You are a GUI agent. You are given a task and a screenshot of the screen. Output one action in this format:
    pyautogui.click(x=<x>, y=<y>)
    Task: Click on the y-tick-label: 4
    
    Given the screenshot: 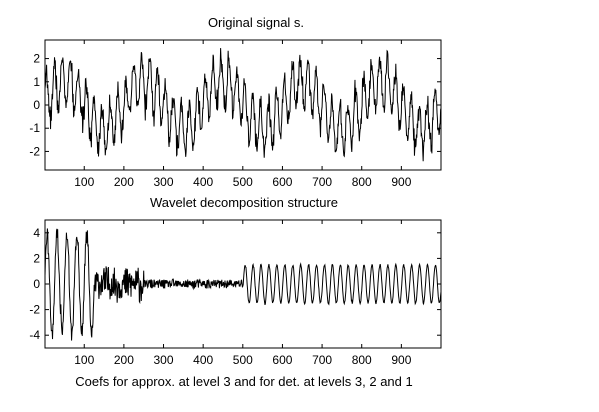 What is the action you would take?
    pyautogui.click(x=36, y=233)
    